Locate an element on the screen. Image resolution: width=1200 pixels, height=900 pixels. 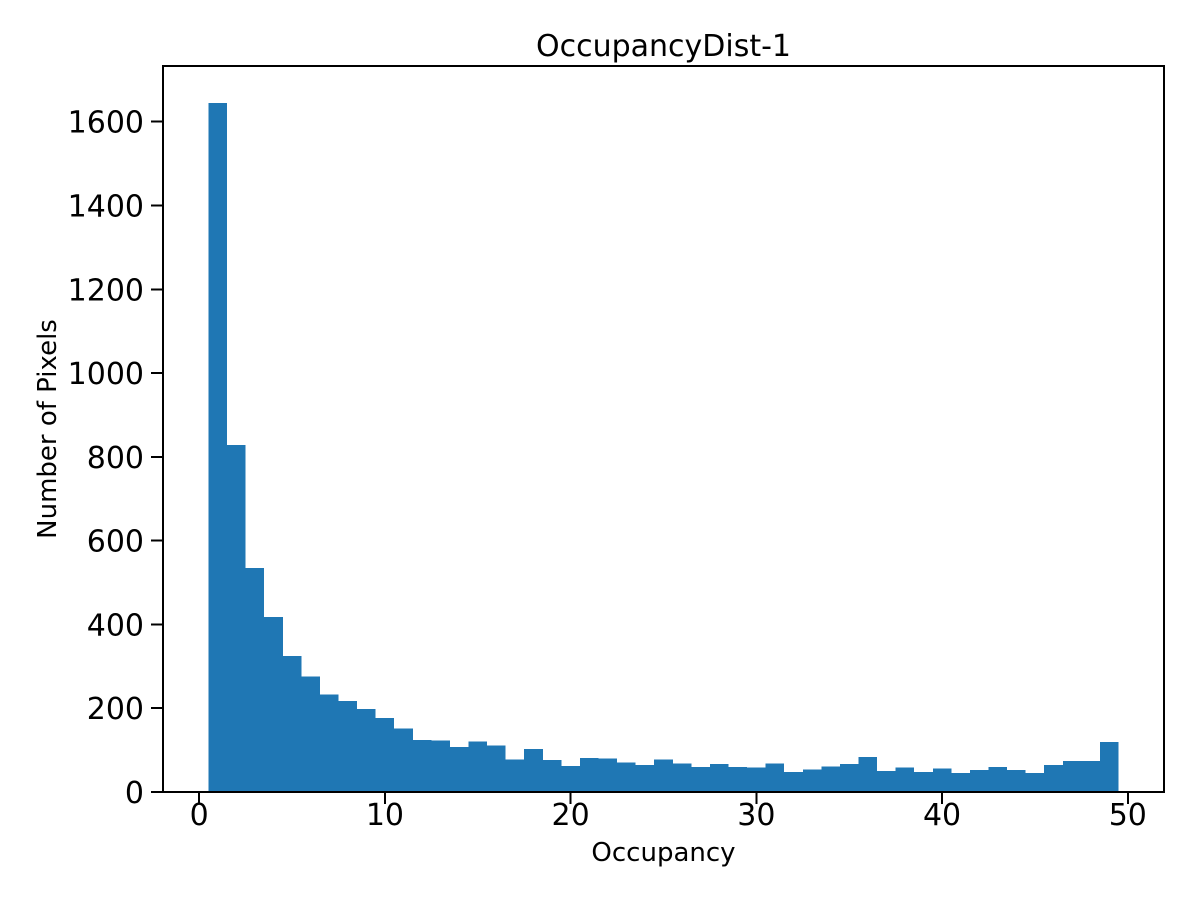
y-tick-label-1200: 1200 is located at coordinates (106, 290).